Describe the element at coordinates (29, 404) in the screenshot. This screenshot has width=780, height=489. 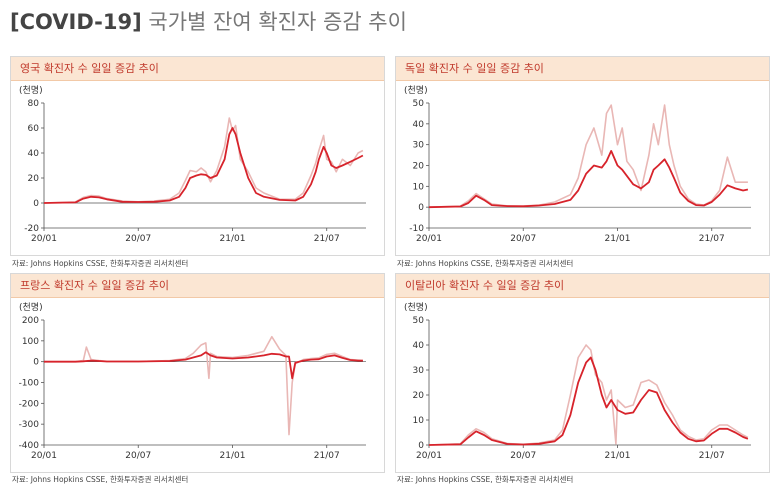
I see `y-tick-label: -200` at that location.